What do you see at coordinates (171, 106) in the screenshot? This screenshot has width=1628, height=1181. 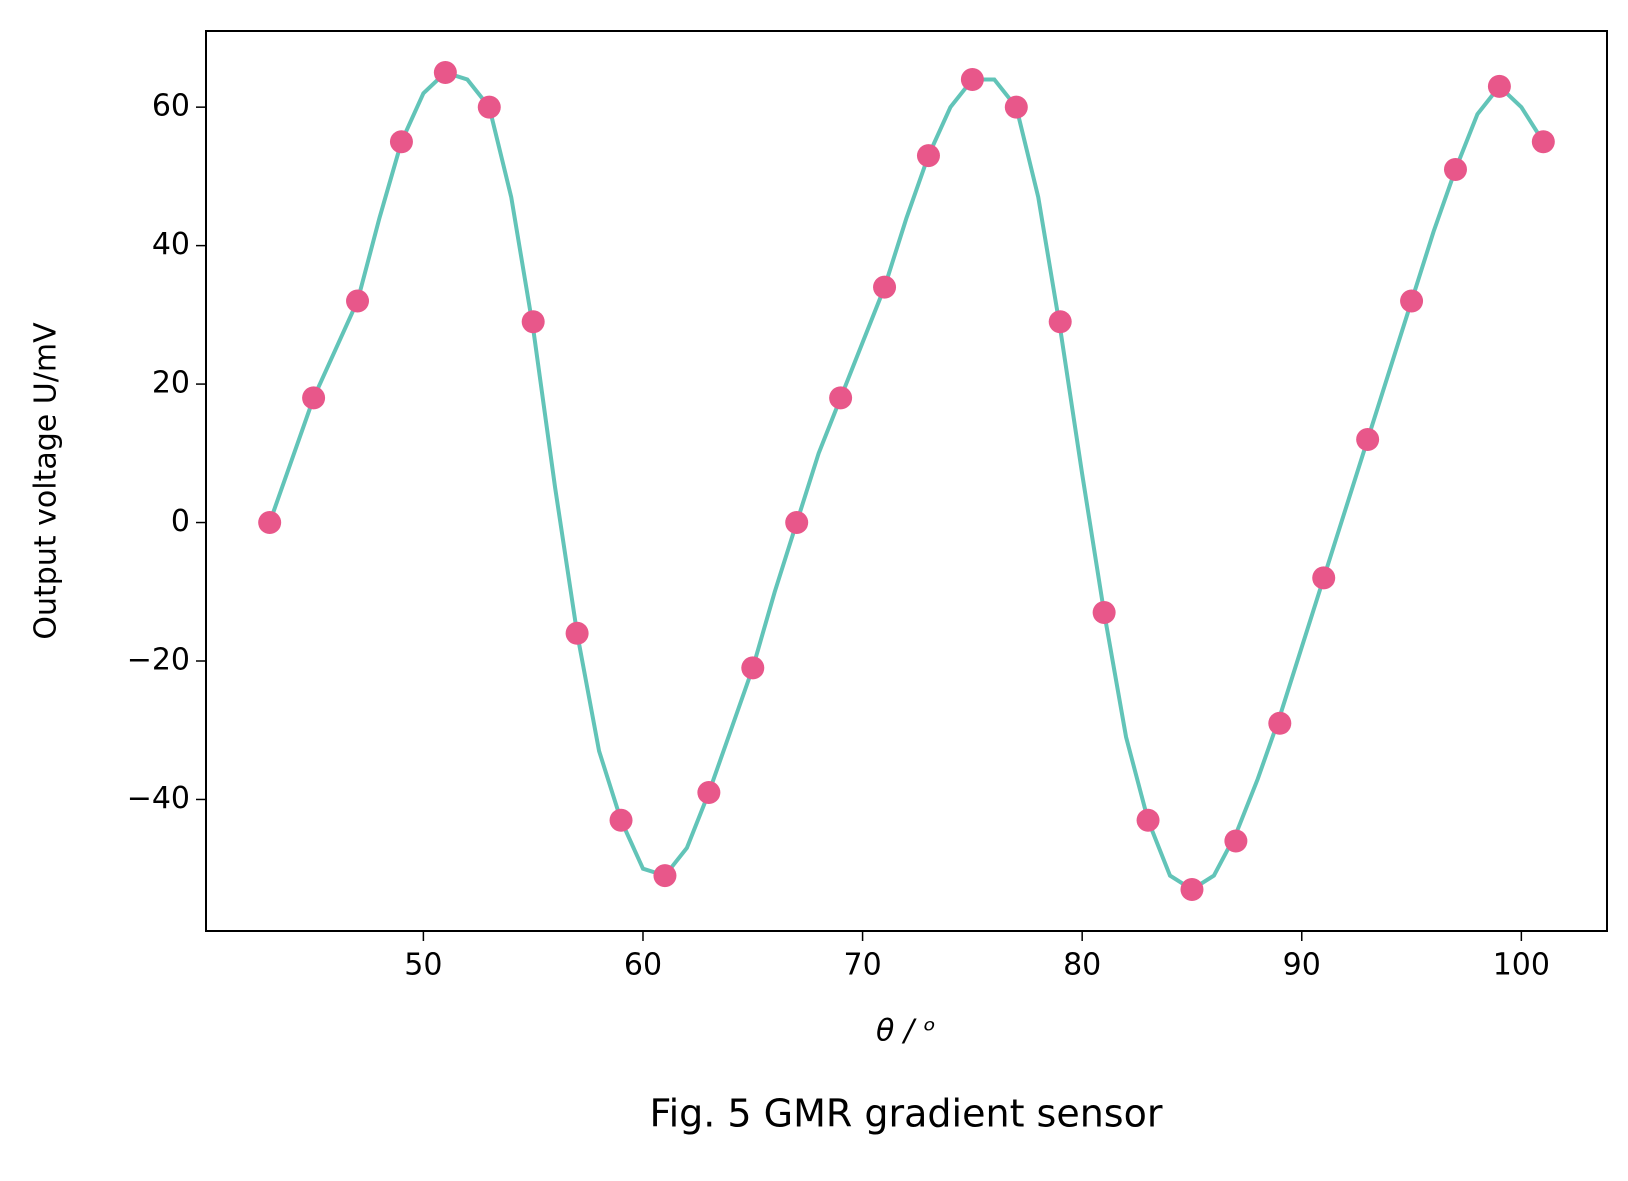 I see `y-tick-label: 60` at bounding box center [171, 106].